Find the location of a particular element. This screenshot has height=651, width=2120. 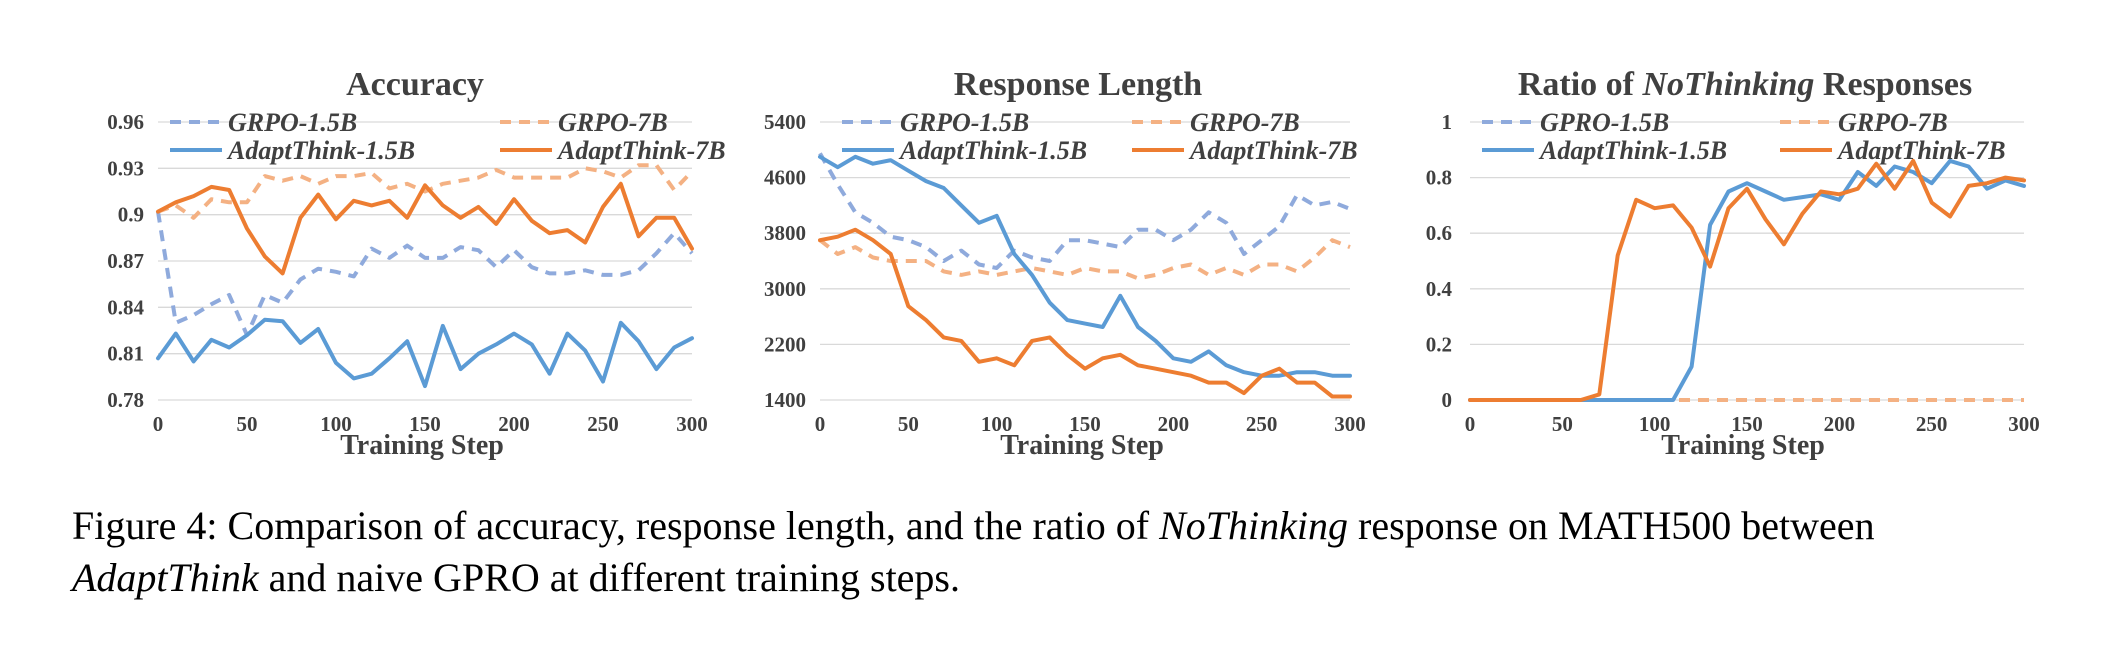

caption-italic-term: NoThinking is located at coordinates (1253, 525).